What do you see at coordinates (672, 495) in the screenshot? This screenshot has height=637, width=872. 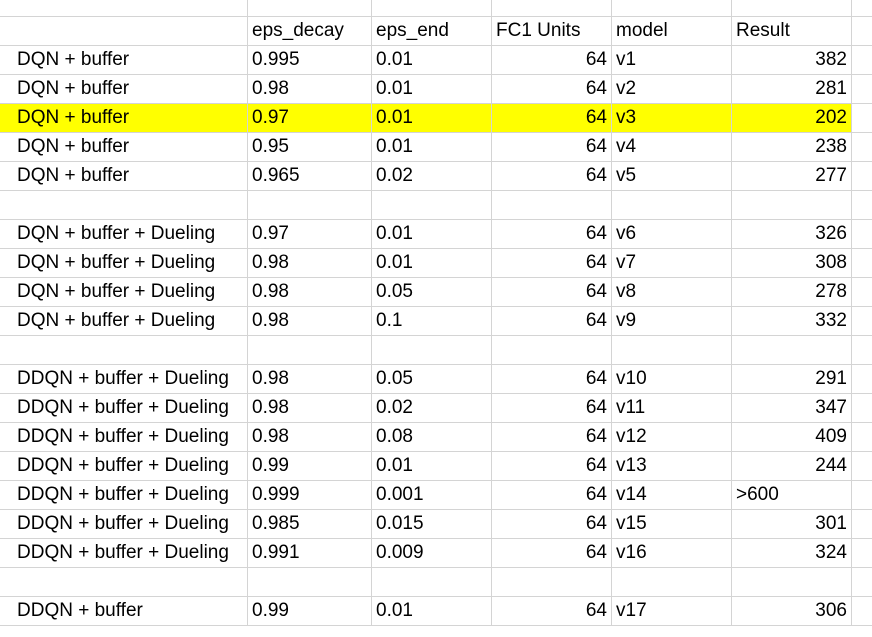 I see `cell-model: v14` at bounding box center [672, 495].